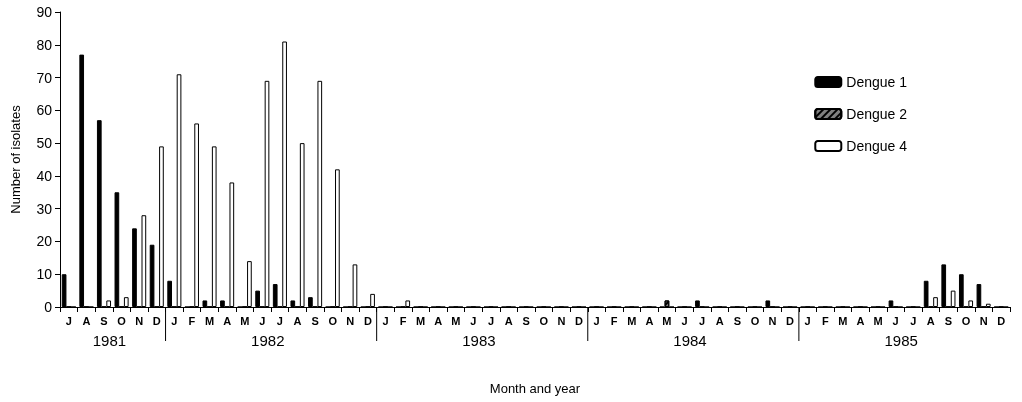  What do you see at coordinates (44, 110) in the screenshot?
I see `y-tick-label: 60` at bounding box center [44, 110].